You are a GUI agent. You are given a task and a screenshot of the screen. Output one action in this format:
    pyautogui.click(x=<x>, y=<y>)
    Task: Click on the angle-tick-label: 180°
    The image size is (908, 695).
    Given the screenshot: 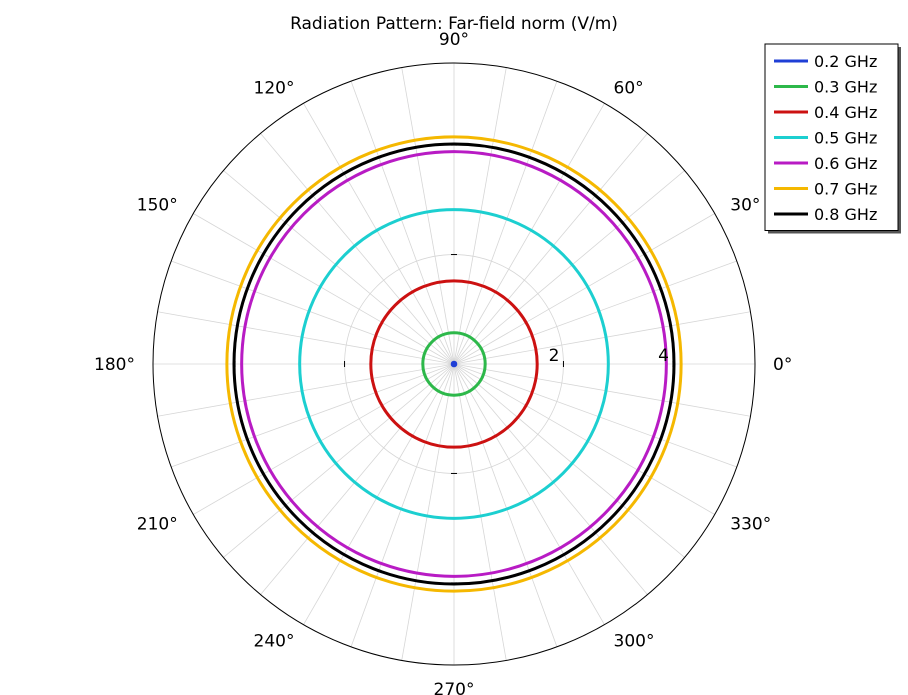 What is the action you would take?
    pyautogui.click(x=114, y=365)
    